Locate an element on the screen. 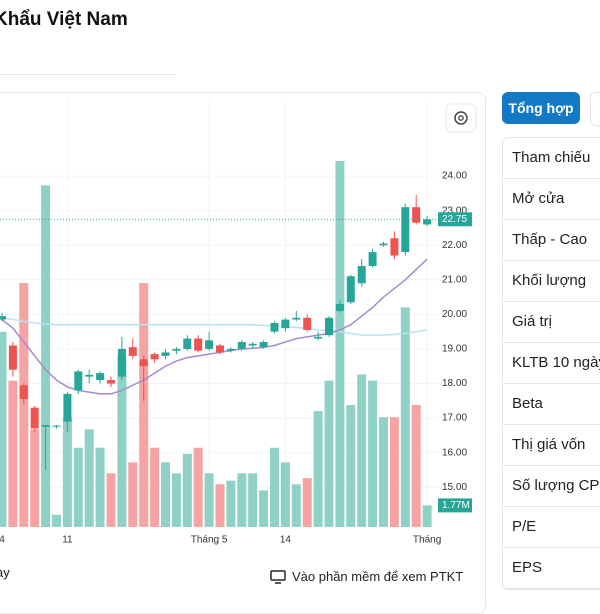  table-row: P/E is located at coordinates (551, 527).